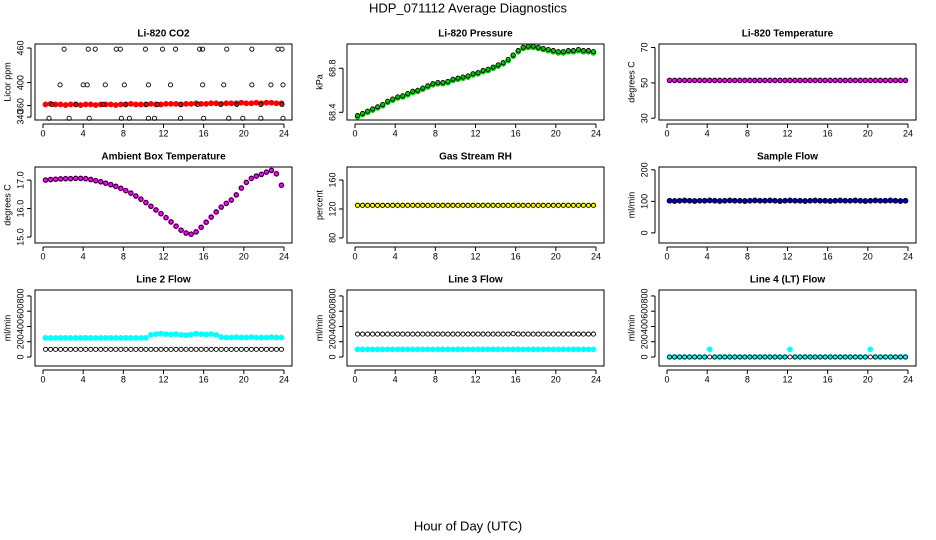 The image size is (936, 540). Describe the element at coordinates (20, 237) in the screenshot. I see `y-tick-label: 15.0` at that location.